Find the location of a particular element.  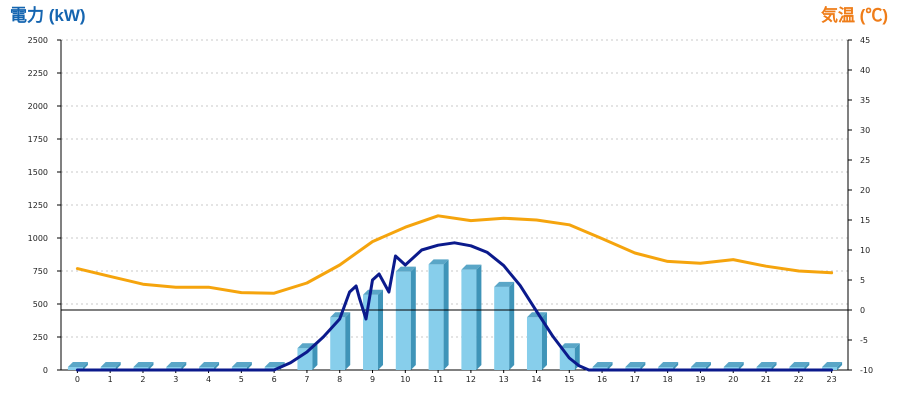

x-tick-label: 2 is located at coordinates (142, 379).